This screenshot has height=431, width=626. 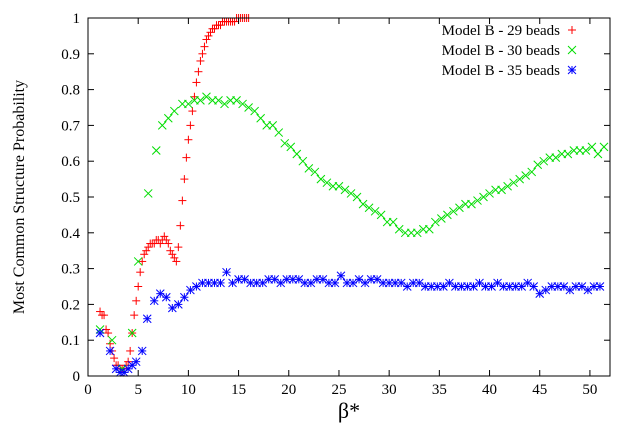 What do you see at coordinates (19, 197) in the screenshot?
I see `y-axis-label: Most Common Structure Probability` at bounding box center [19, 197].